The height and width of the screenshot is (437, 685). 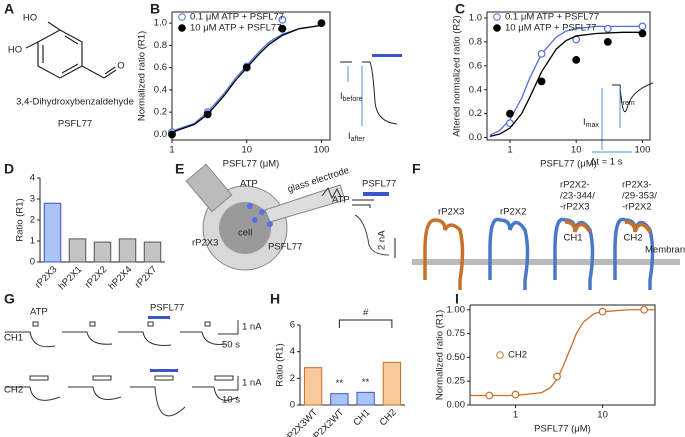 I want to click on e-label: rP2X3, so click(x=205, y=243).